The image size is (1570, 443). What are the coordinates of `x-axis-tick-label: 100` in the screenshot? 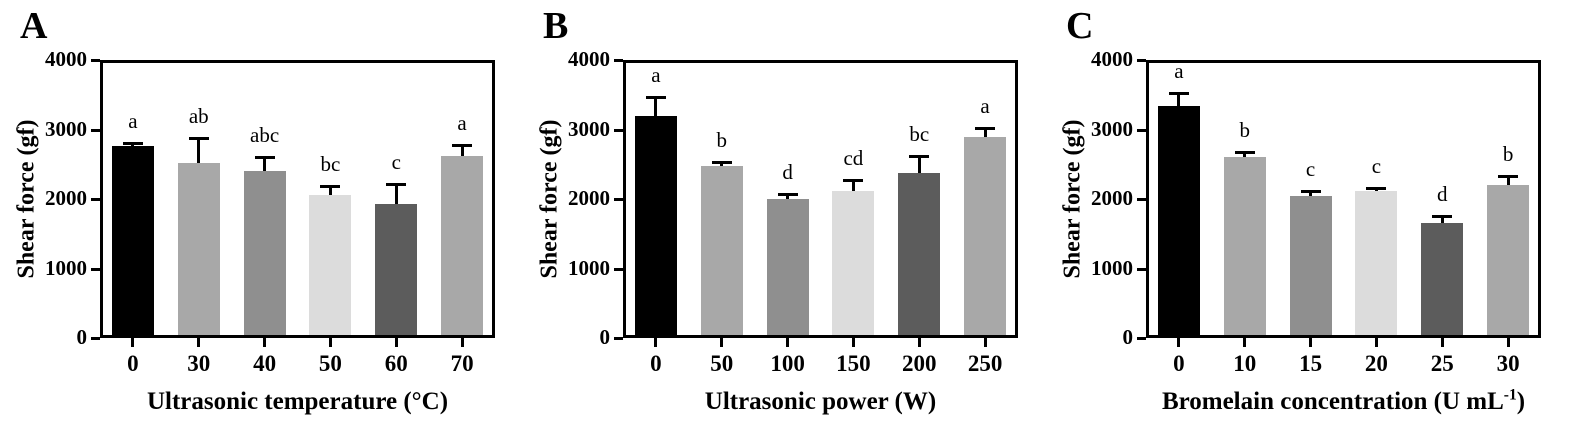 It's located at (787, 363).